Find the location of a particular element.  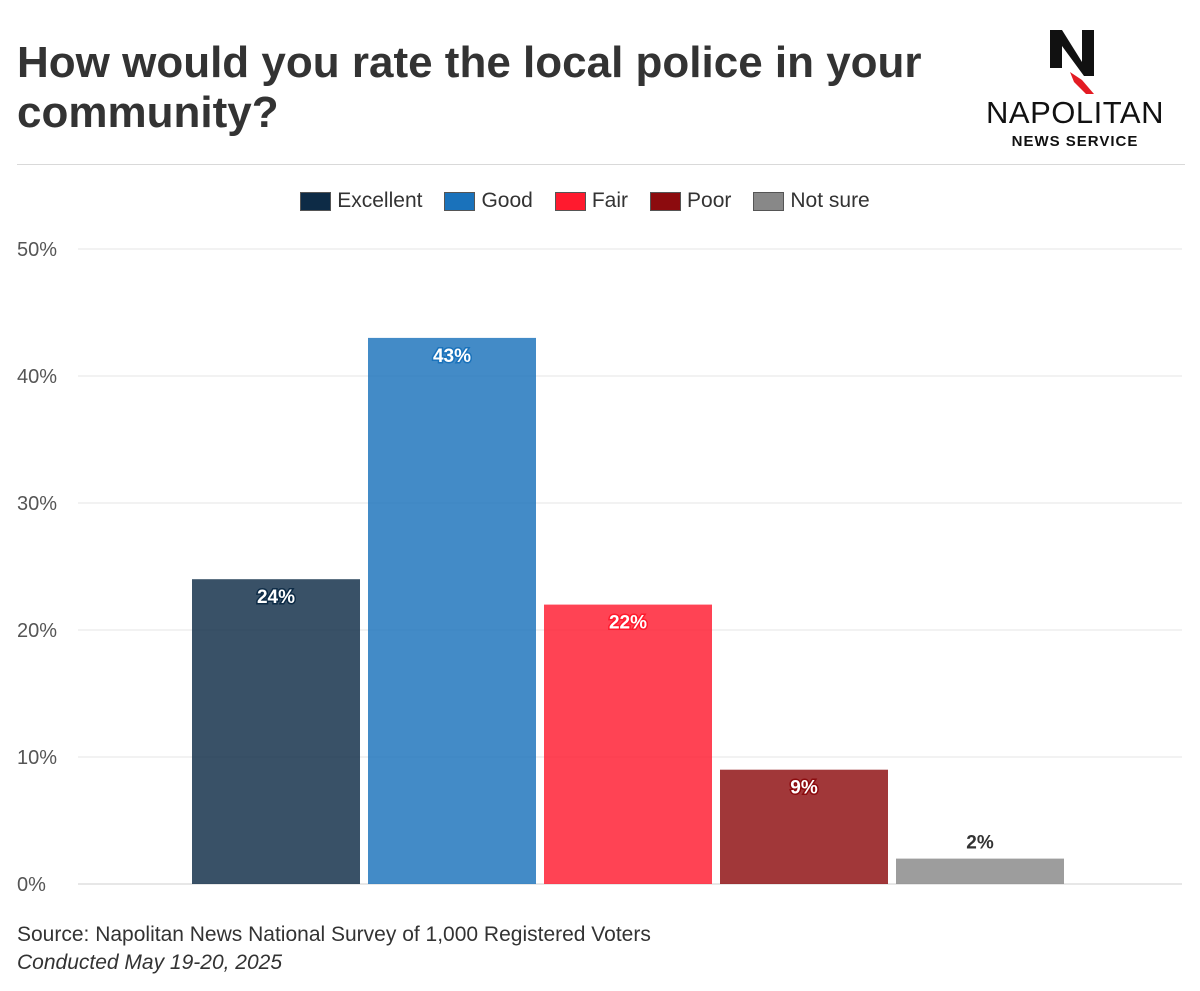

brand-subtitle: NEWS SERVICE is located at coordinates (1075, 141).